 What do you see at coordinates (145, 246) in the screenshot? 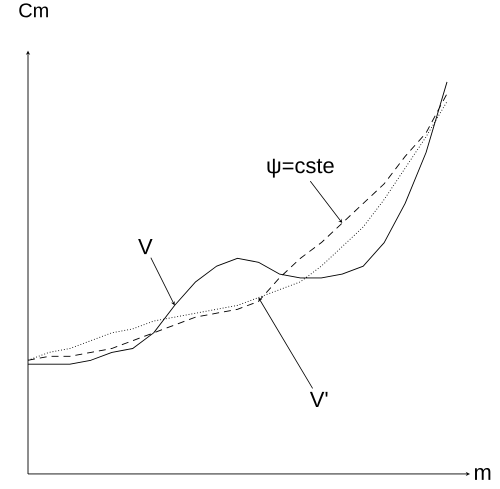
I see `text: V` at bounding box center [145, 246].